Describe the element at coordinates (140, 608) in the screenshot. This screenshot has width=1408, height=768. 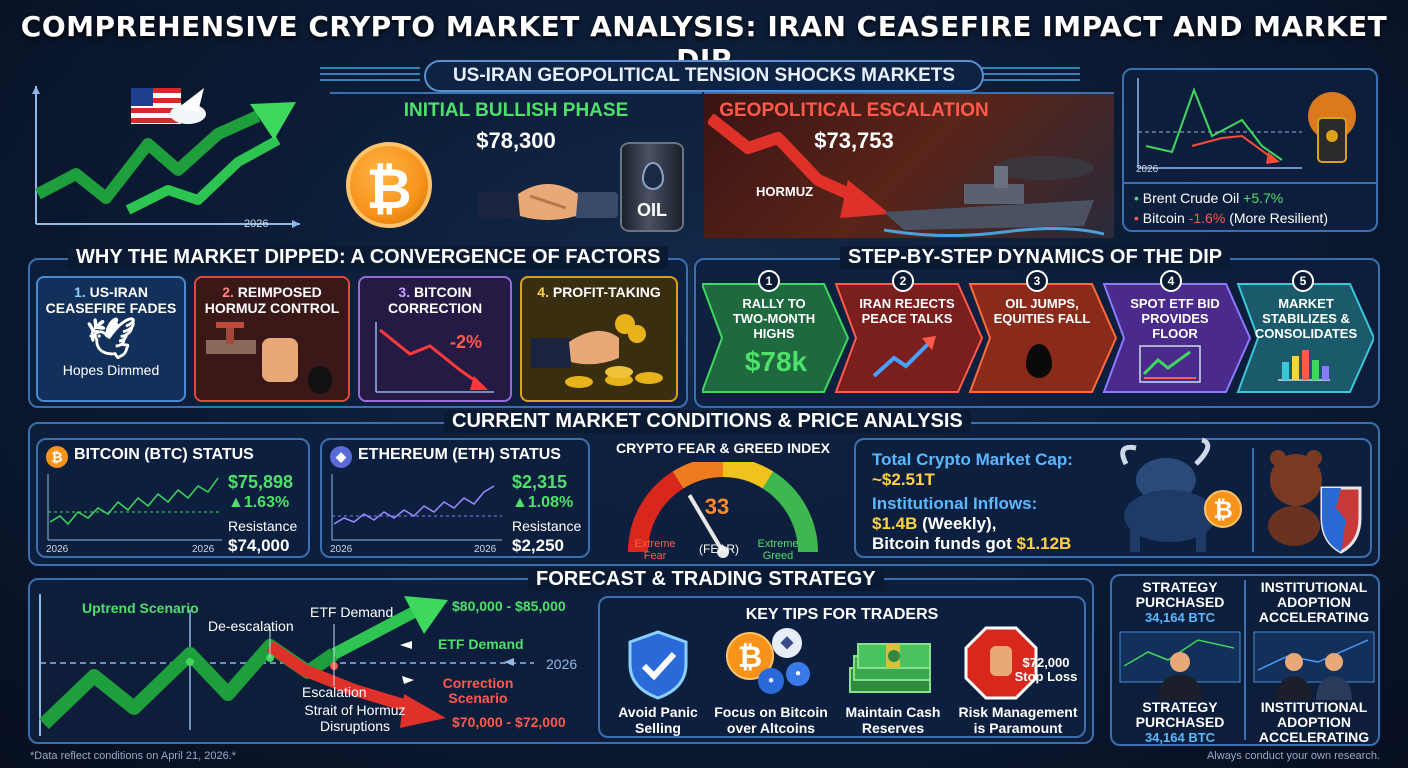
I see `uptrend-label: Uptrend Scenario` at that location.